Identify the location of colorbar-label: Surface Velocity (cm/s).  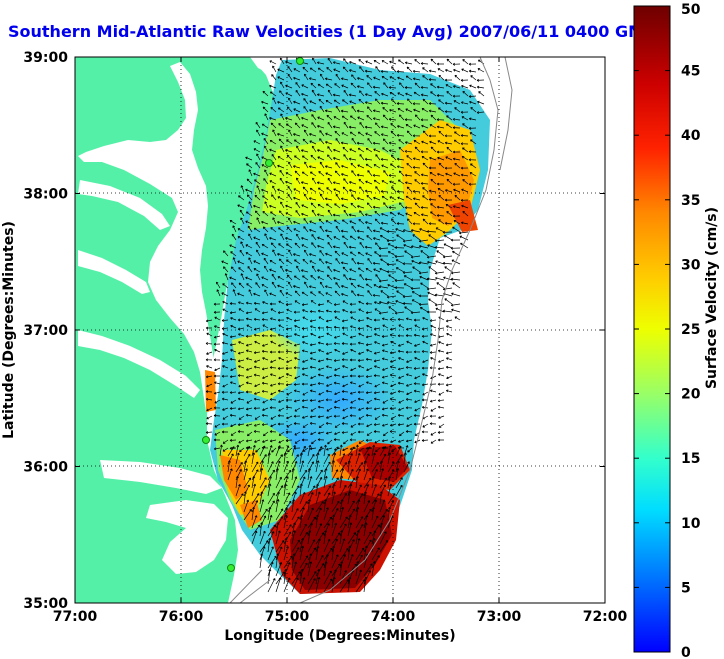
(712, 298).